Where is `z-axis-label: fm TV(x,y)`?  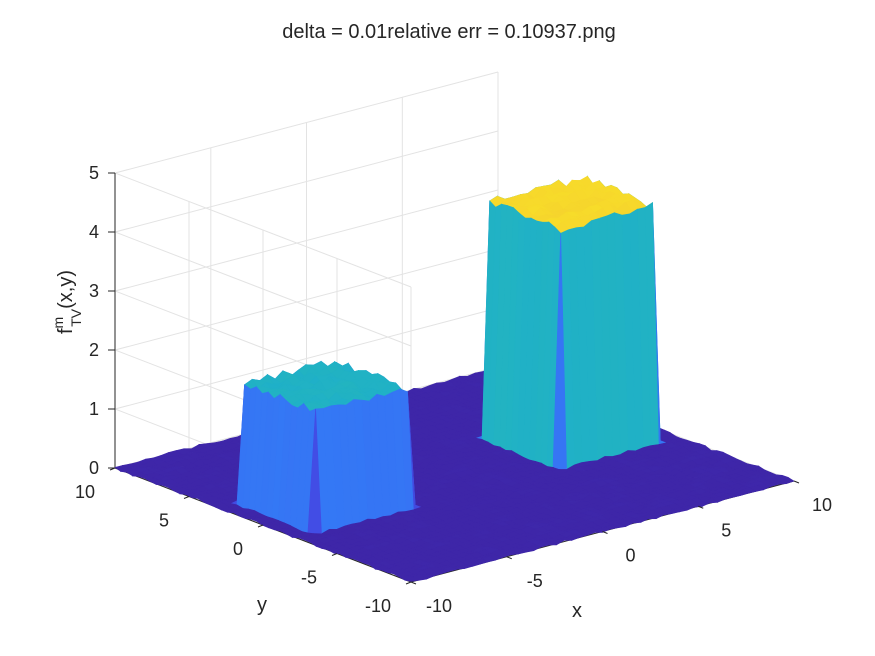
z-axis-label: fm TV(x,y) is located at coordinates (67, 302).